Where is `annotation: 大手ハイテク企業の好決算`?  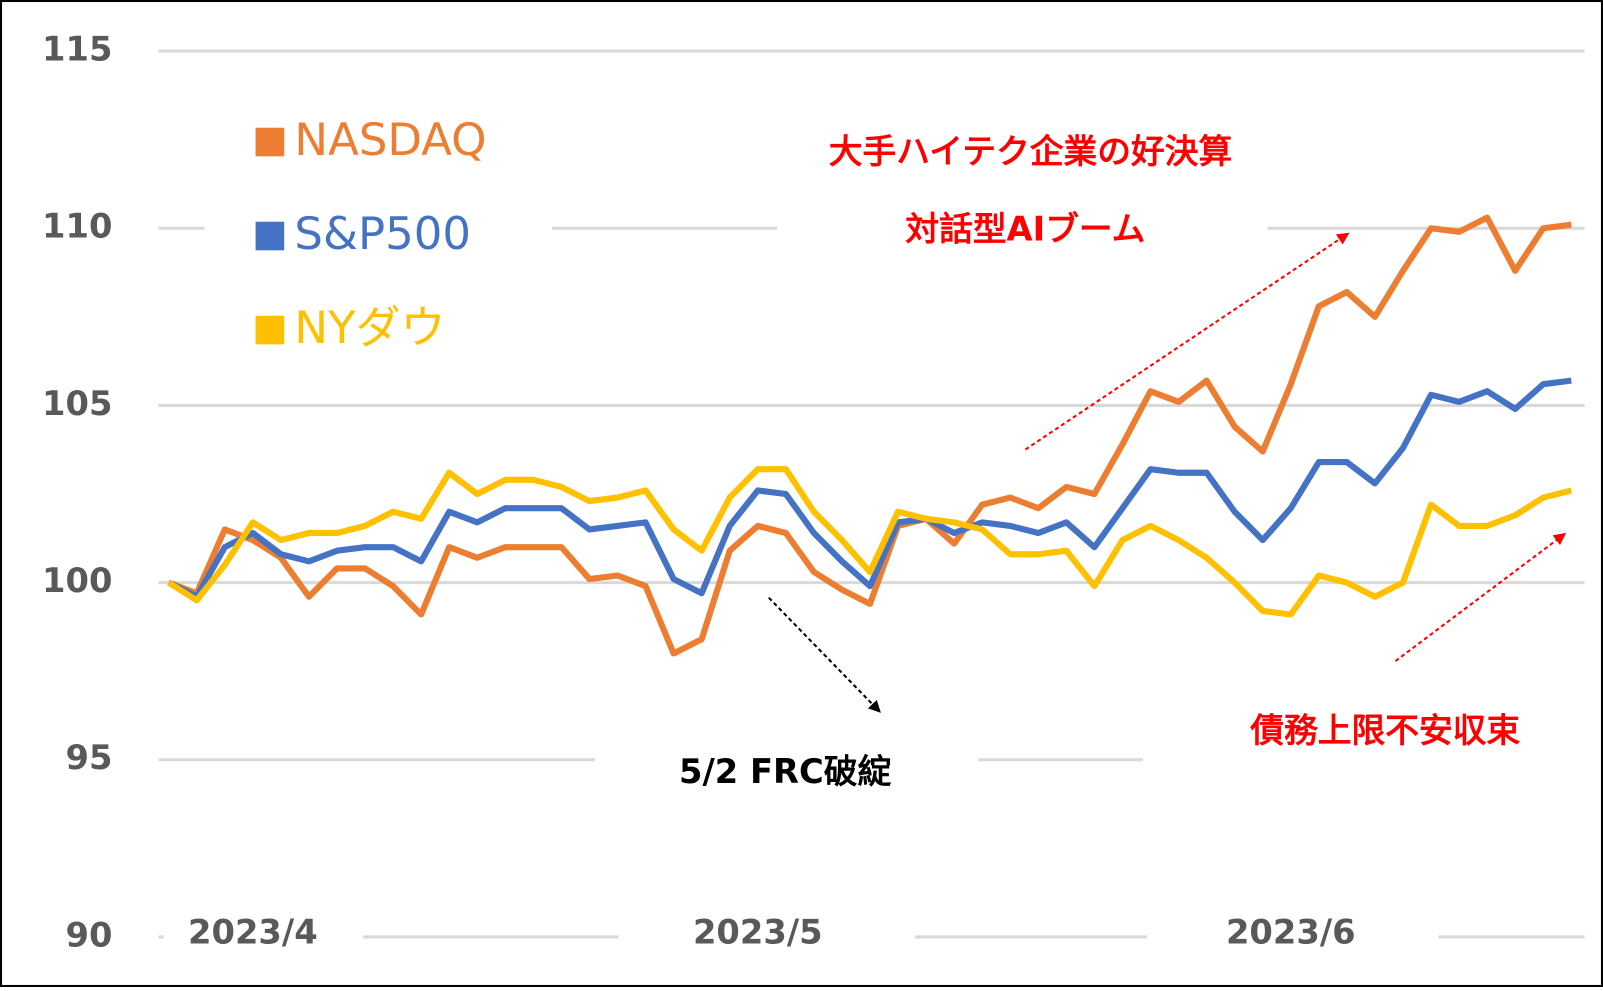
annotation: 大手ハイテク企業の好決算 is located at coordinates (1030, 151).